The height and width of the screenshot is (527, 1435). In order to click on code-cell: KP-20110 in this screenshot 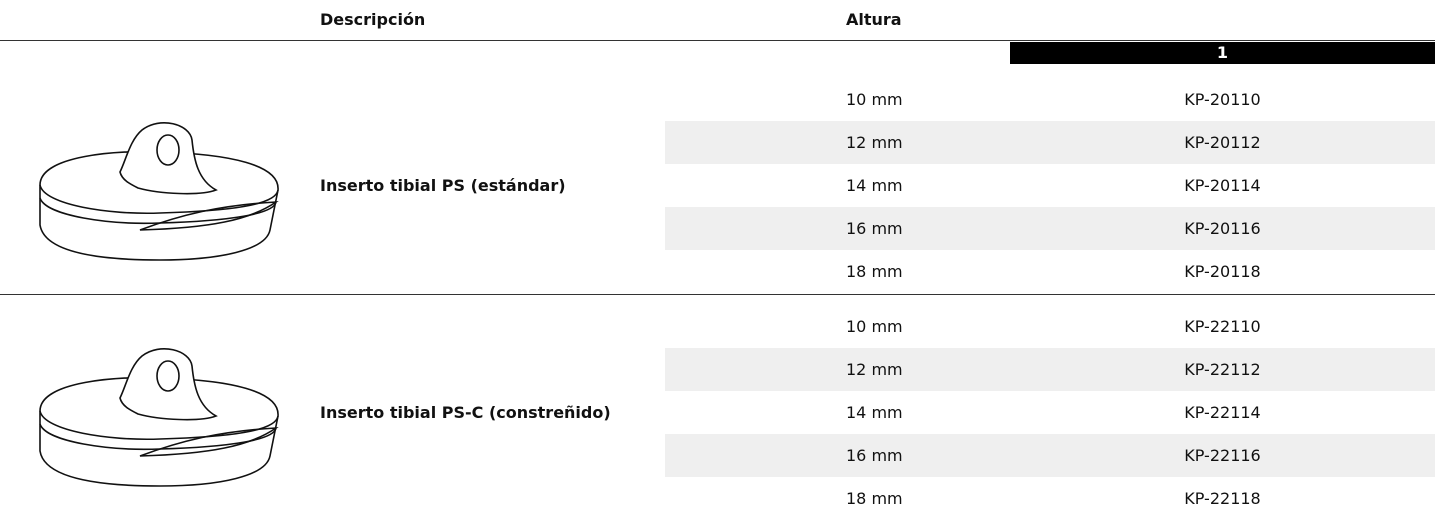, I will do `click(1222, 99)`.